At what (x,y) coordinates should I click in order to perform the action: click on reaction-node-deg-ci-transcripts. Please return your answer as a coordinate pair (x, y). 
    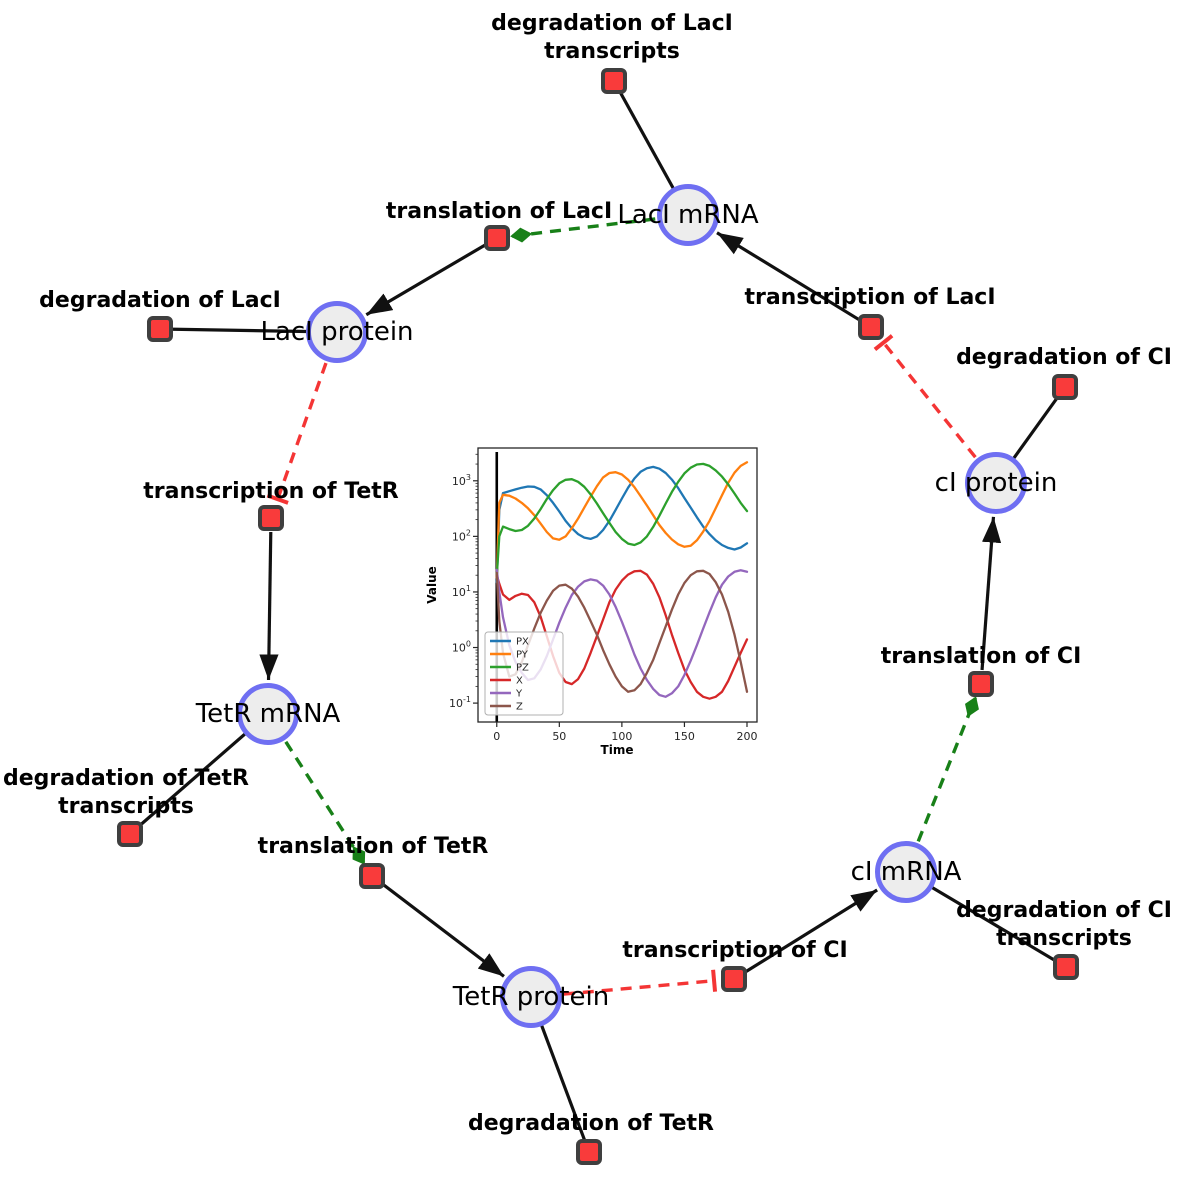
    Looking at the image, I should click on (1066, 967).